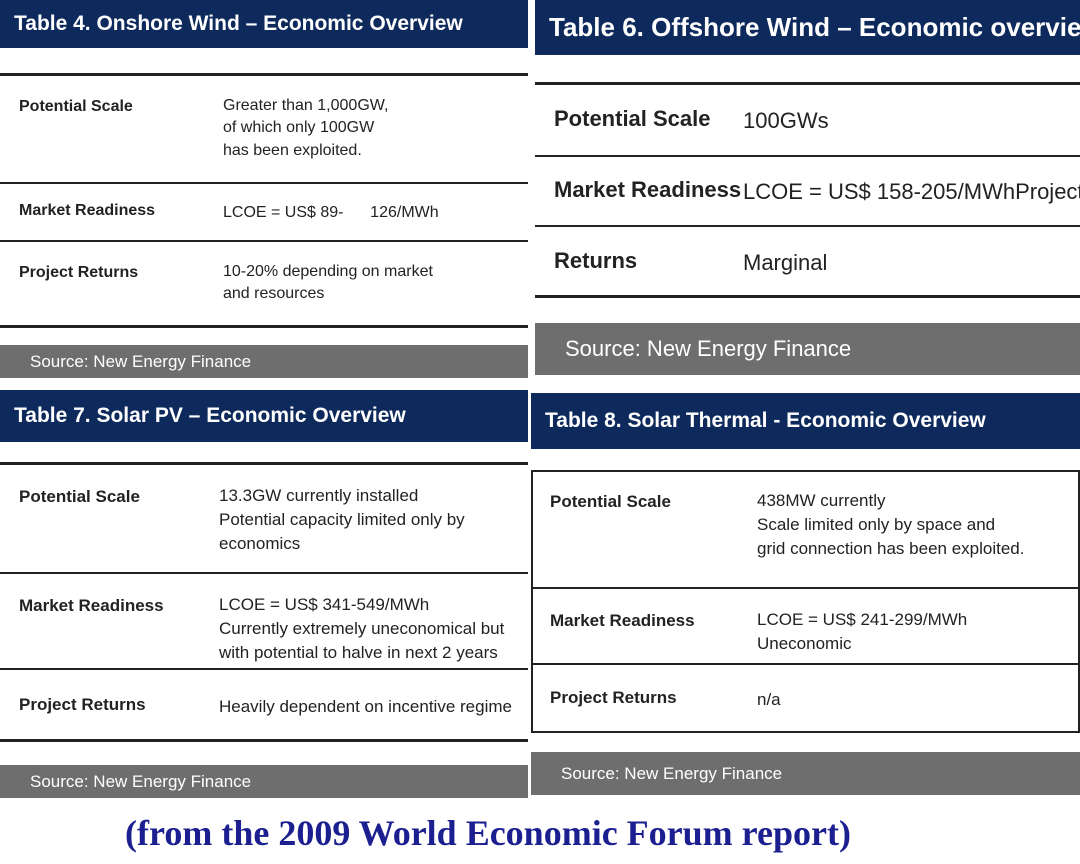  I want to click on value-line: Greater than 1,000GW,, so click(306, 105).